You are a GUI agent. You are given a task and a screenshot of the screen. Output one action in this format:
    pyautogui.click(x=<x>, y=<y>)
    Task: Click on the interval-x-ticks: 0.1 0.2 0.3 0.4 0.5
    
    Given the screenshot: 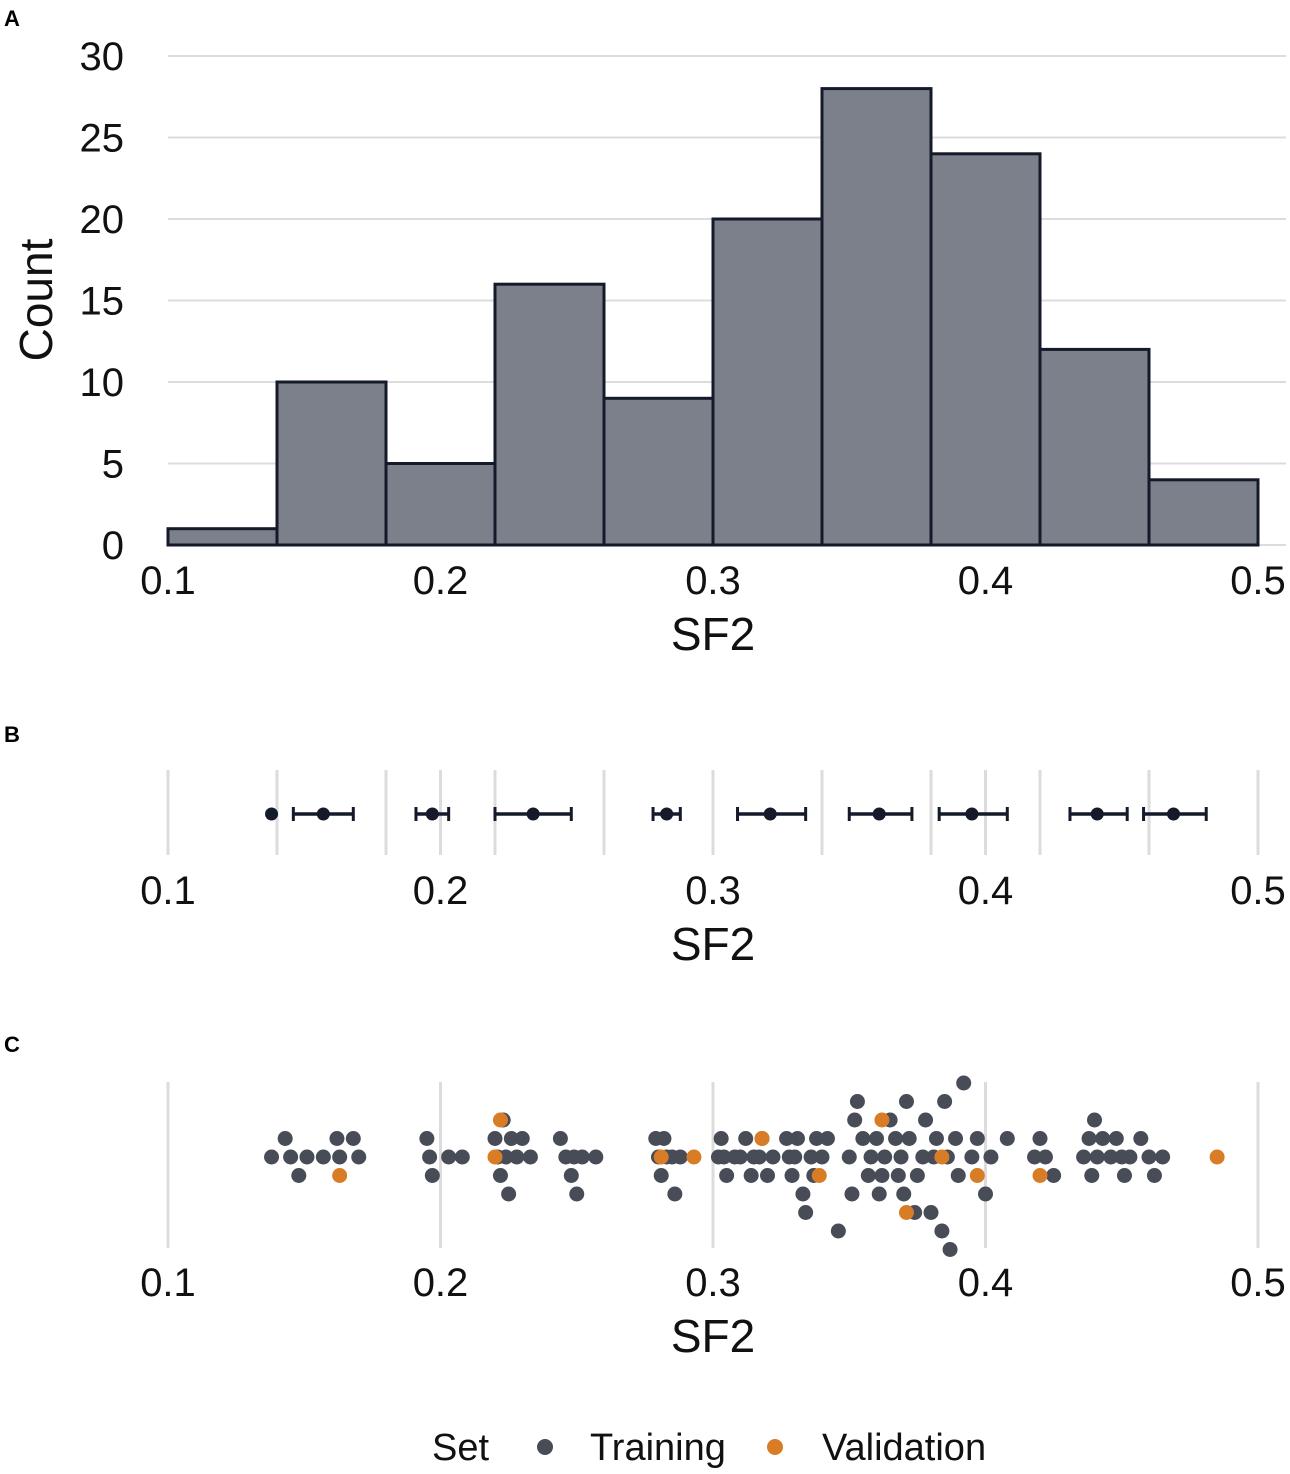 What is the action you would take?
    pyautogui.click(x=713, y=891)
    